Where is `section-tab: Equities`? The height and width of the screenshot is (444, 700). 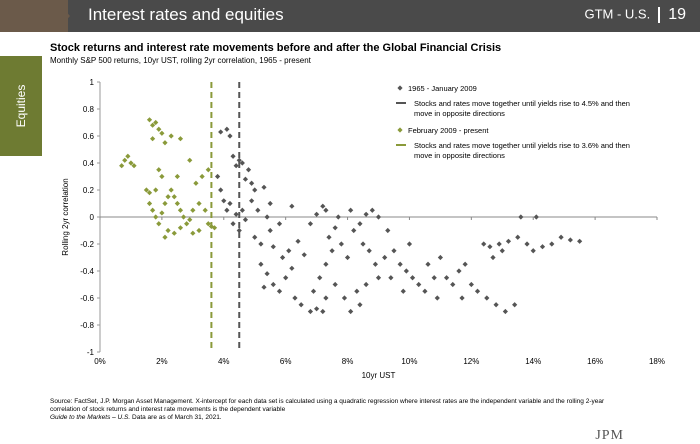
section-tab: Equities is located at coordinates (21, 106).